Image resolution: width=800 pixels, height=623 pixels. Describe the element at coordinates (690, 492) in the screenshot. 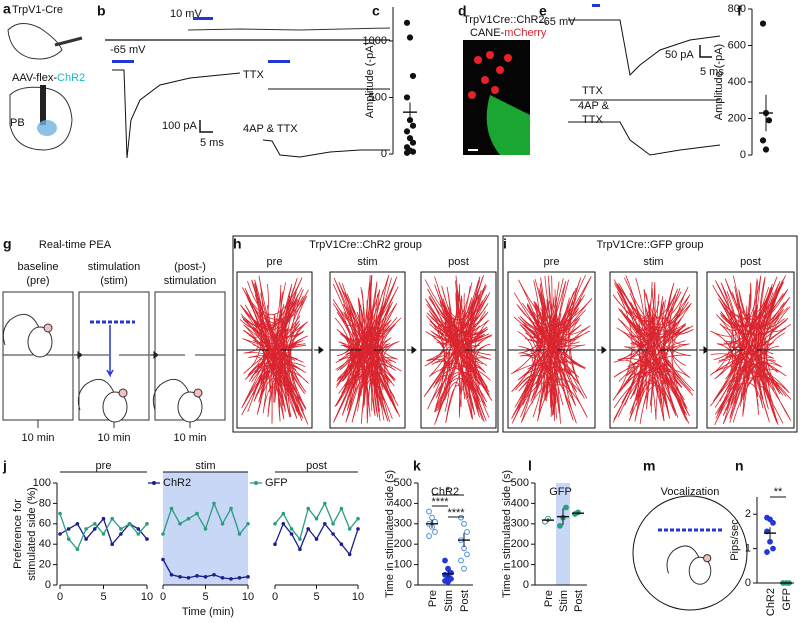

I see `panel-title: Vocalization` at that location.